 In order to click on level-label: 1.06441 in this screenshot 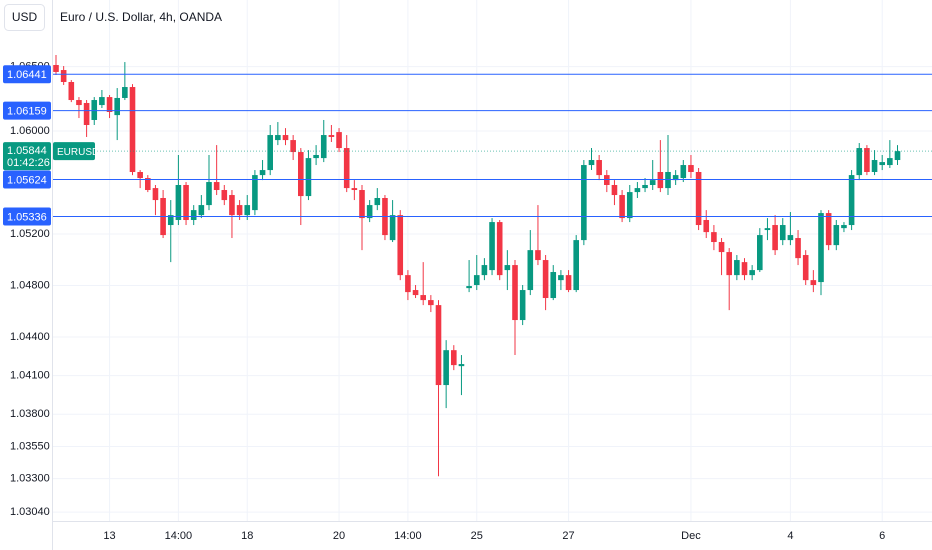, I will do `click(27, 75)`.